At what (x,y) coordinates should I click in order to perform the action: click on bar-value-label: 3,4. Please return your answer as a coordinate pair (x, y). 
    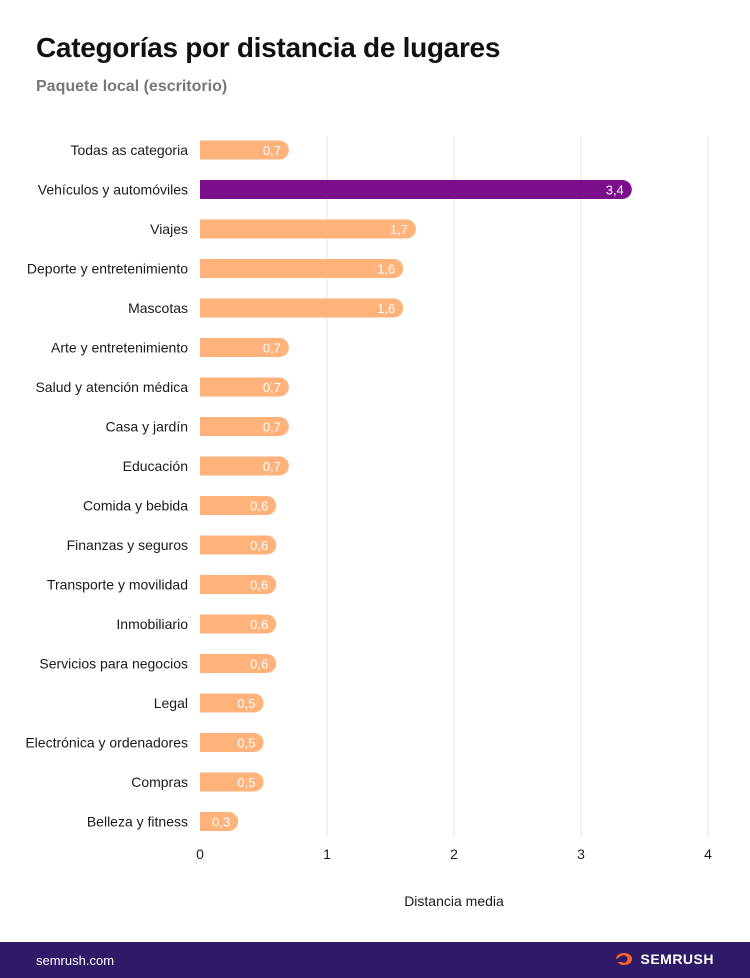
    Looking at the image, I should click on (615, 190).